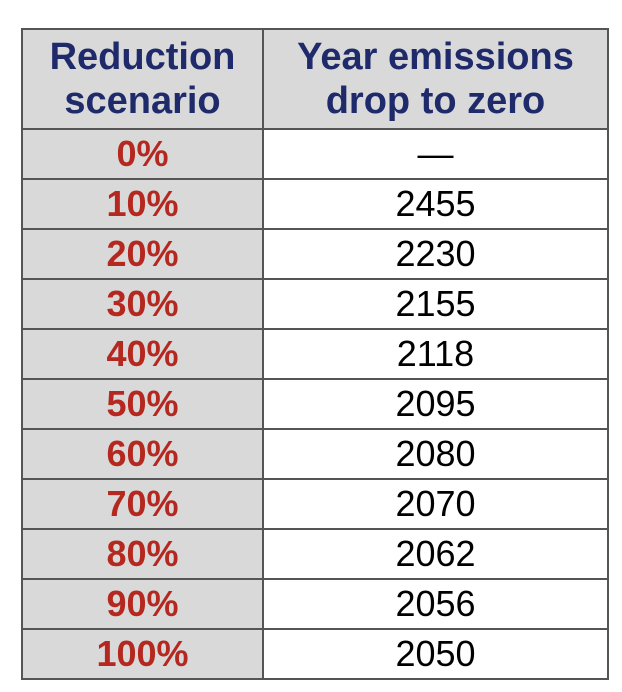  What do you see at coordinates (435, 604) in the screenshot?
I see `year-cell: 2056` at bounding box center [435, 604].